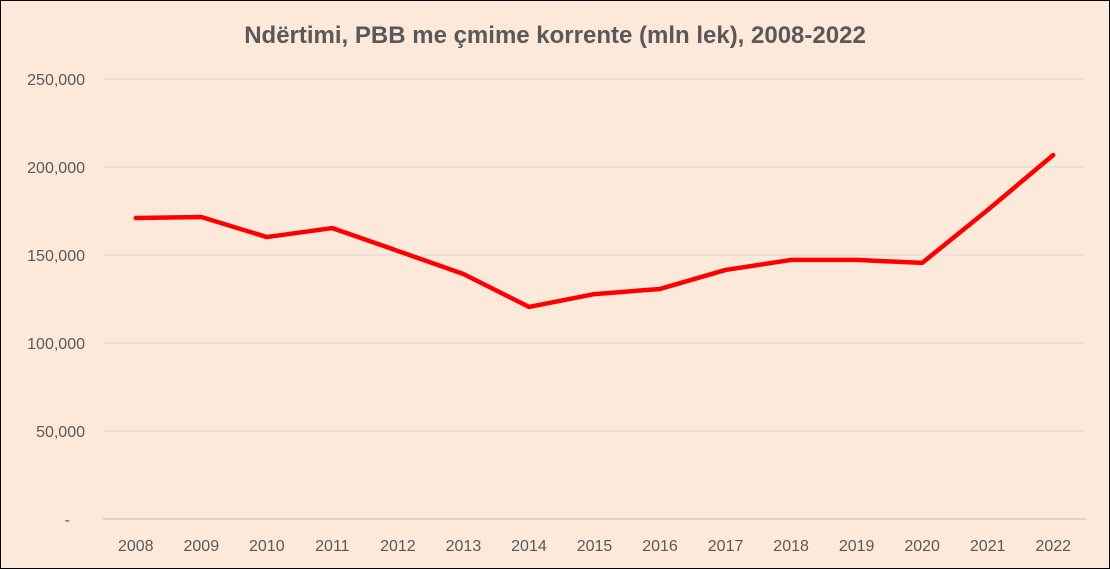 The width and height of the screenshot is (1110, 569). I want to click on y-tick-label: 150,000, so click(56, 256).